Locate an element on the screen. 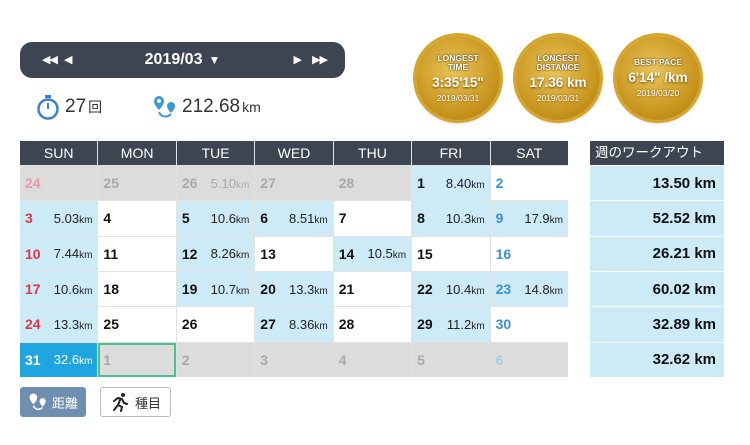 Image resolution: width=750 pixels, height=445 pixels. prev-month-button: ◀ is located at coordinates (68, 60).